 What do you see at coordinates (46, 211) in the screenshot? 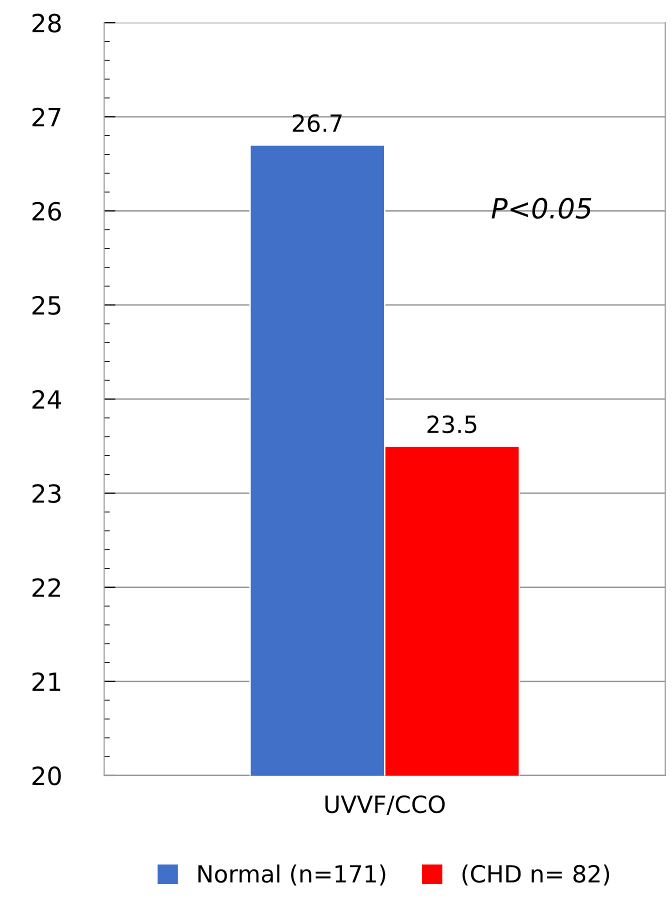
I see `y-tick-label: 26` at bounding box center [46, 211].